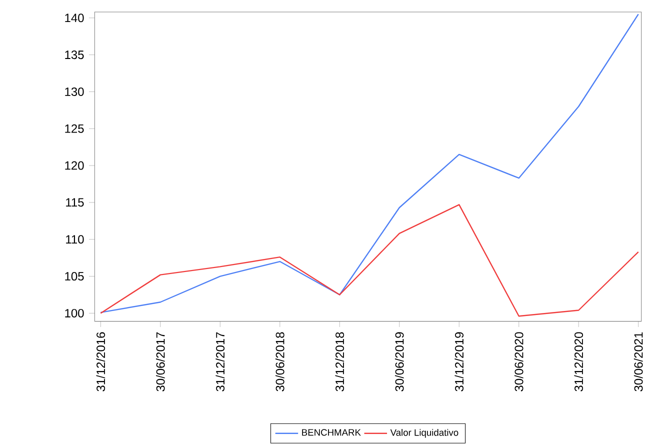  What do you see at coordinates (279, 362) in the screenshot?
I see `x-tick-label: 30/06/2018` at bounding box center [279, 362].